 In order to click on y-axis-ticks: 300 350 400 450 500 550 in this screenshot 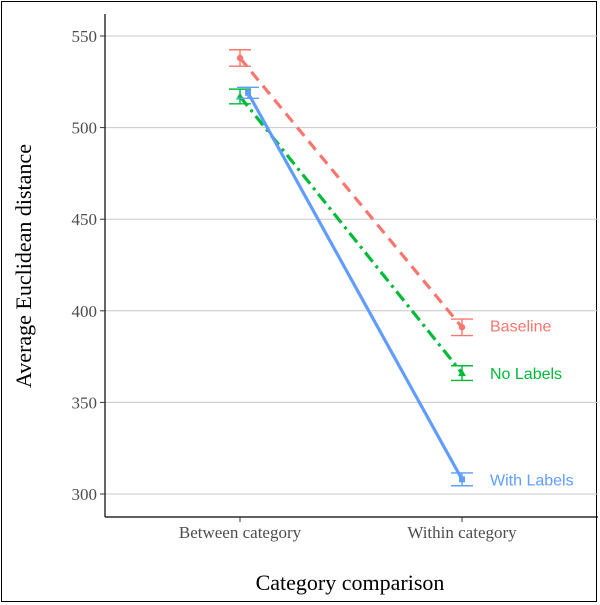, I will do `click(88, 265)`.